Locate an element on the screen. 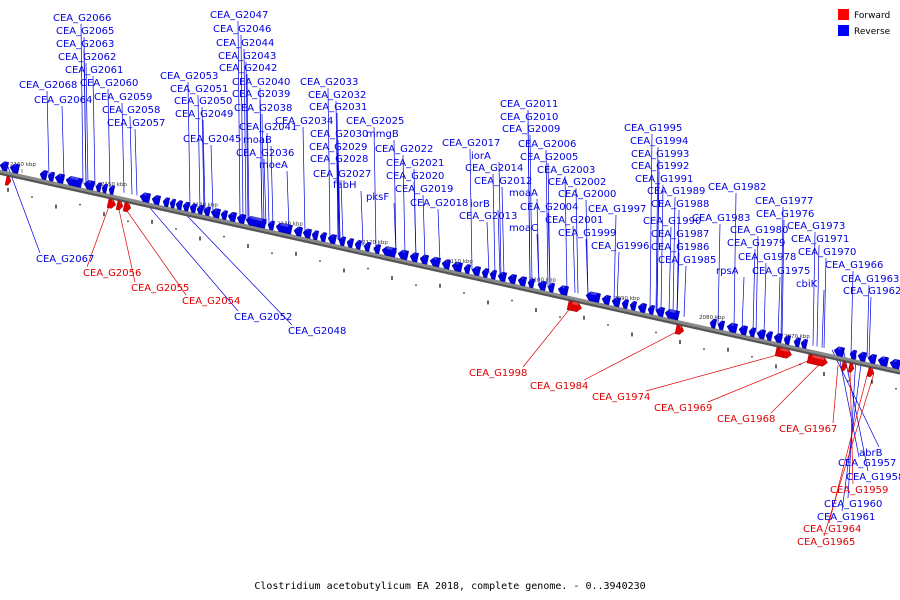 This screenshot has height=600, width=900. gene-label: CEA_G1962 is located at coordinates (871, 291).